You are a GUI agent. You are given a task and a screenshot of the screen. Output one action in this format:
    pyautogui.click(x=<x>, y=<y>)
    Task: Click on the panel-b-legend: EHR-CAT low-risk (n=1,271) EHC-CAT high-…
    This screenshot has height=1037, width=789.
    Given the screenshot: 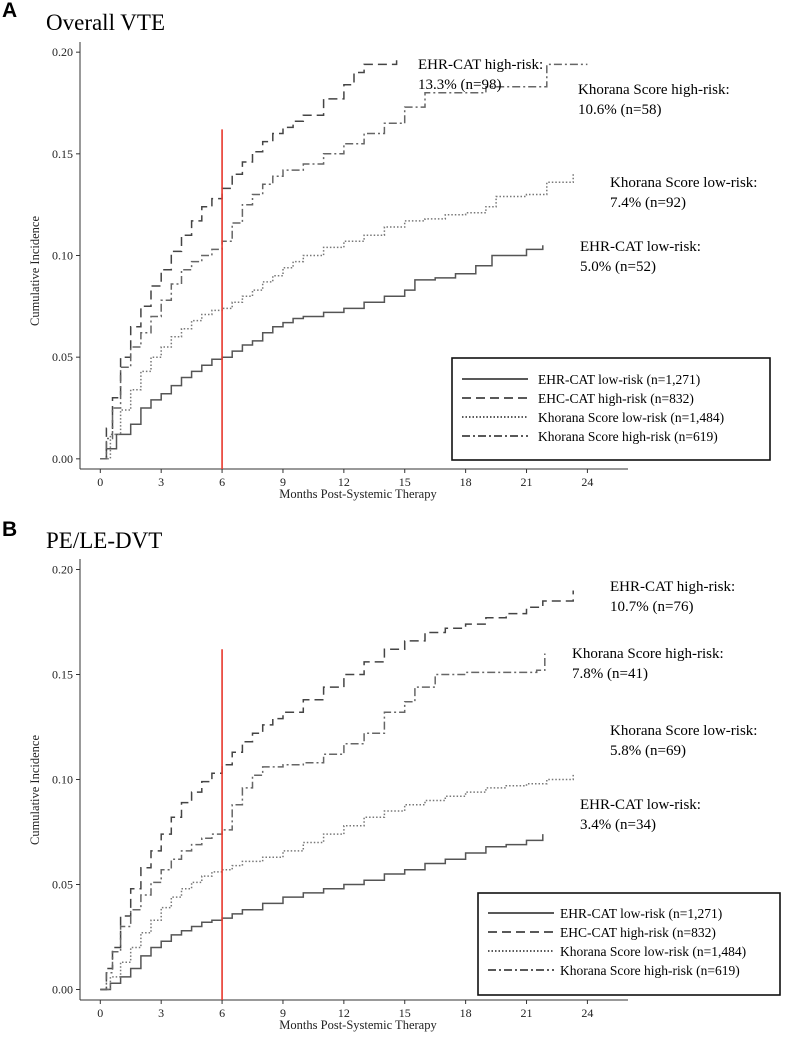 What is the action you would take?
    pyautogui.click(x=629, y=944)
    